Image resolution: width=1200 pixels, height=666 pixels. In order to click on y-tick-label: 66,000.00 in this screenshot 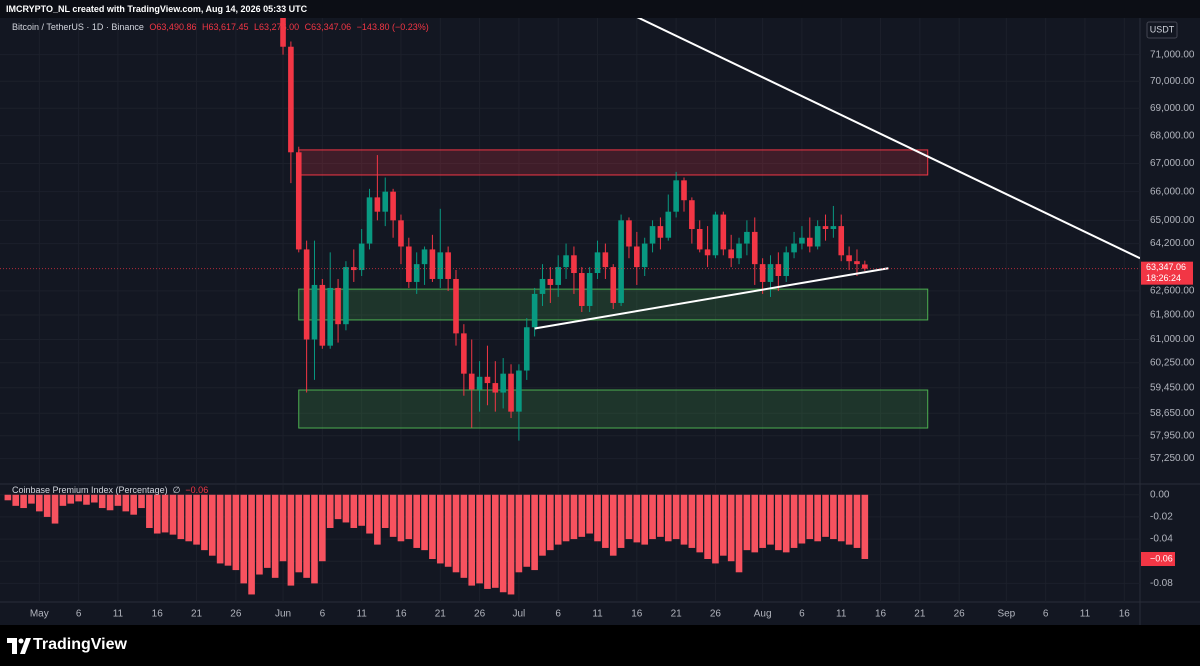, I will do `click(1172, 191)`.